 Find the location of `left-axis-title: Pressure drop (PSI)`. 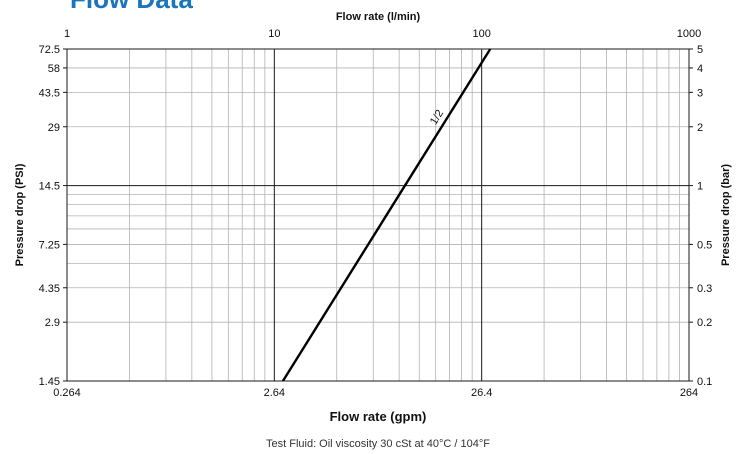

left-axis-title: Pressure drop (PSI) is located at coordinates (20, 214).